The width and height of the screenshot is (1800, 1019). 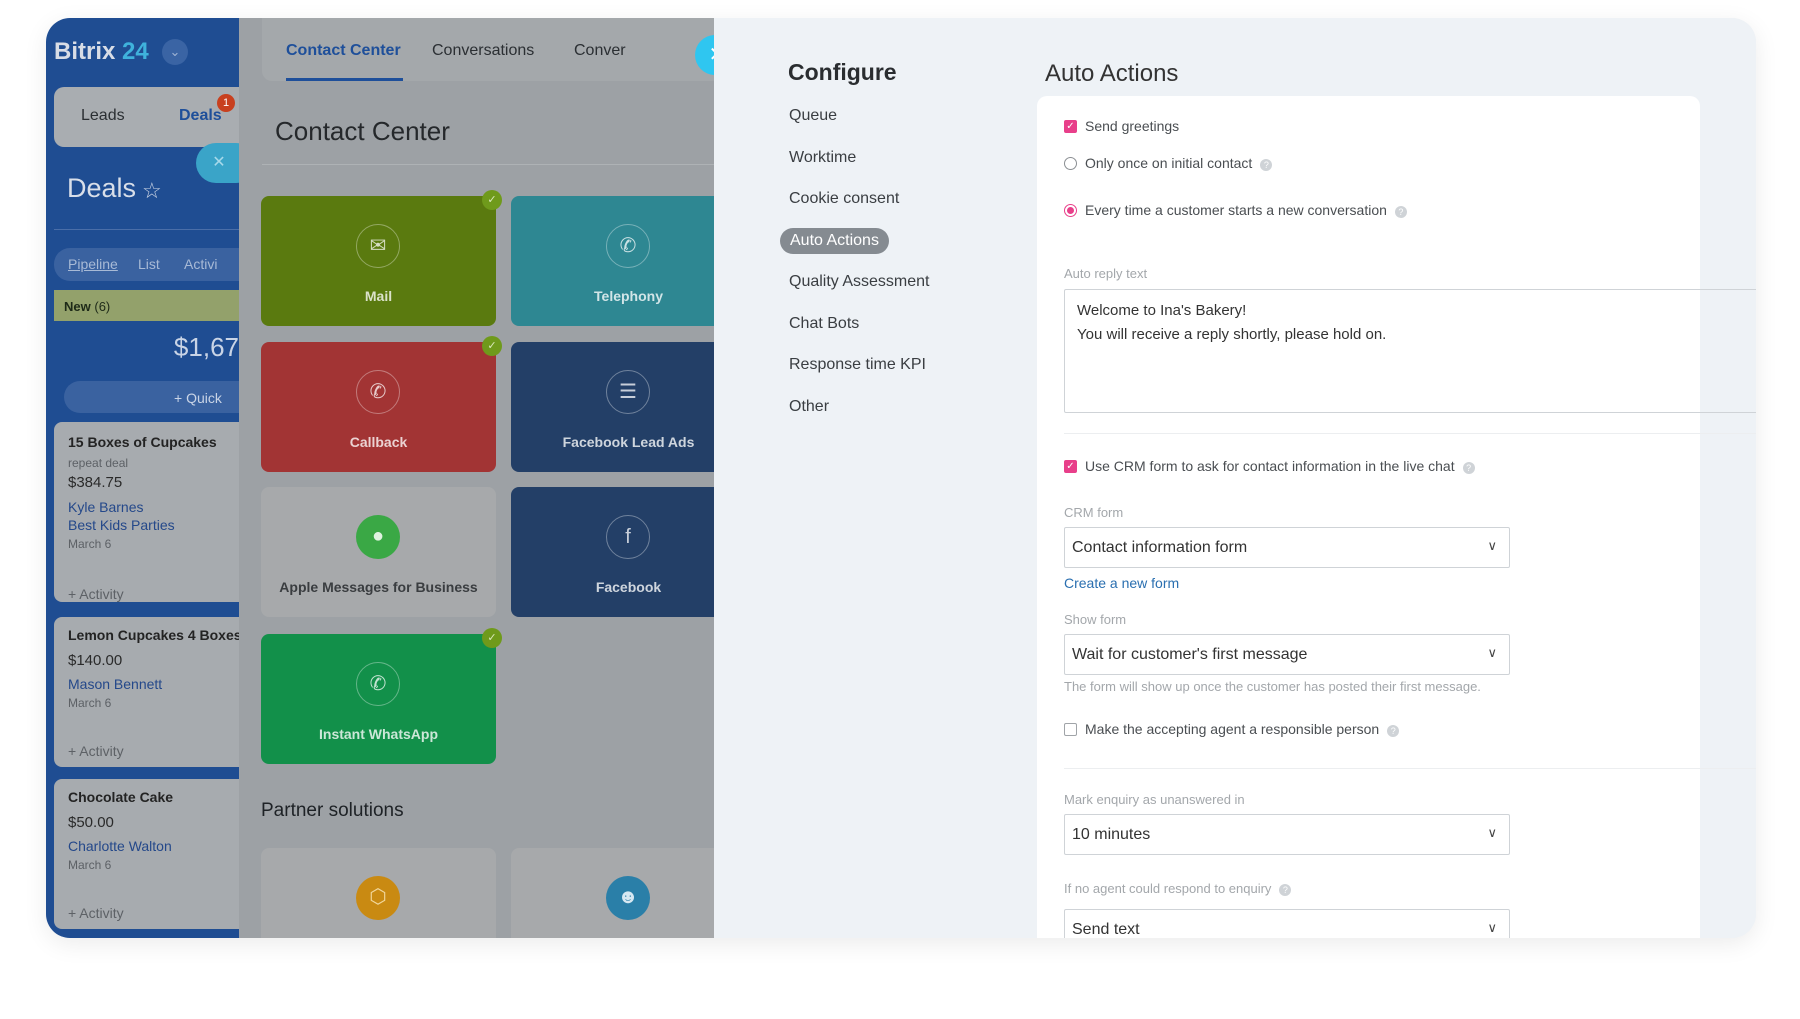 What do you see at coordinates (1154, 799) in the screenshot?
I see `mark-unanswered-label: Mark enquiry as unanswered in` at bounding box center [1154, 799].